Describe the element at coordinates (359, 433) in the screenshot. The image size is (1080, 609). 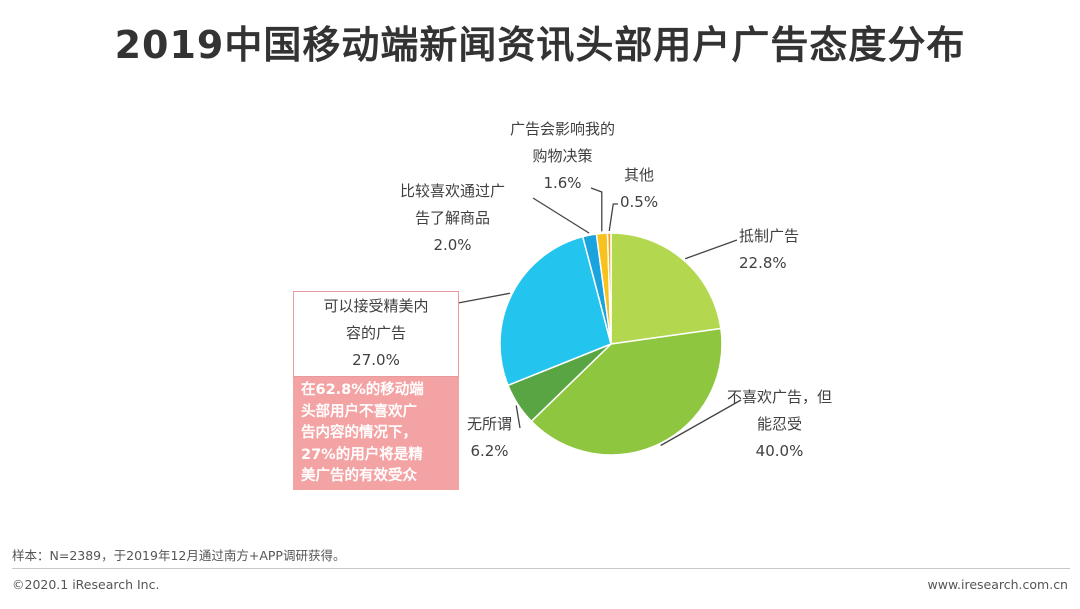
I see `callout-line: 告内容的情况下，` at that location.